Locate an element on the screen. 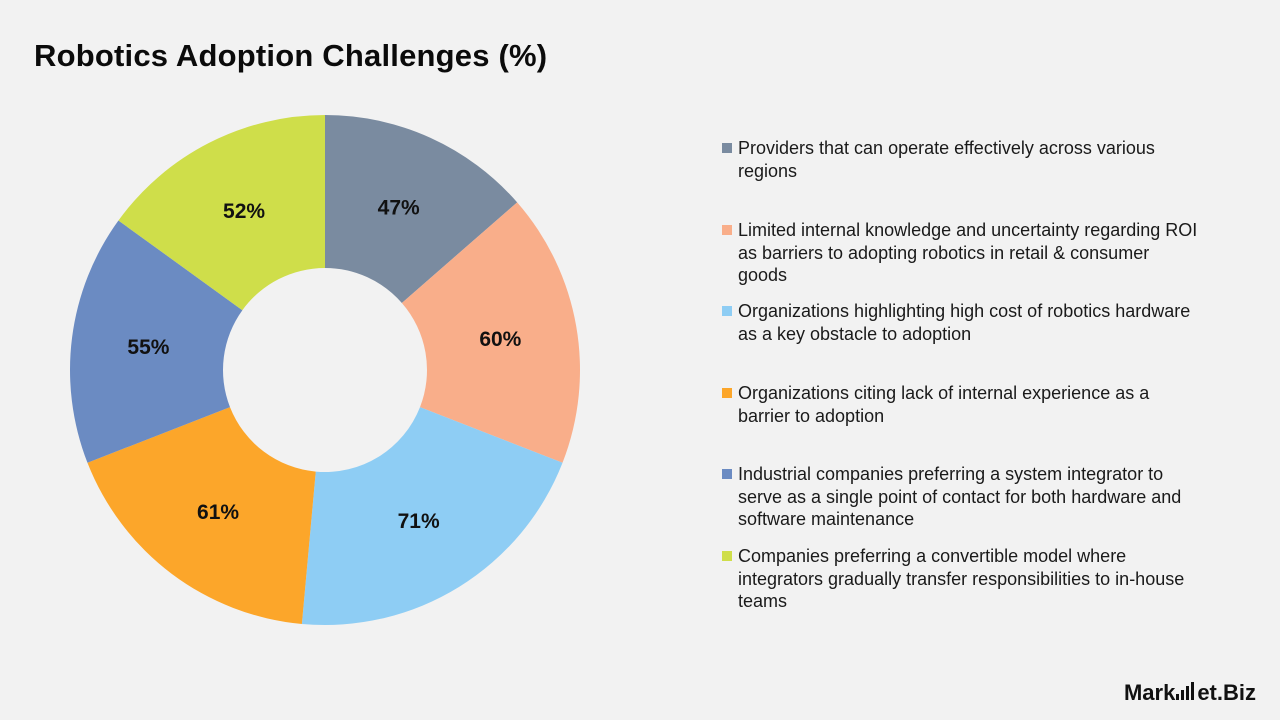 This screenshot has height=720, width=1280. brand-name-right: .Biz is located at coordinates (1236, 692).